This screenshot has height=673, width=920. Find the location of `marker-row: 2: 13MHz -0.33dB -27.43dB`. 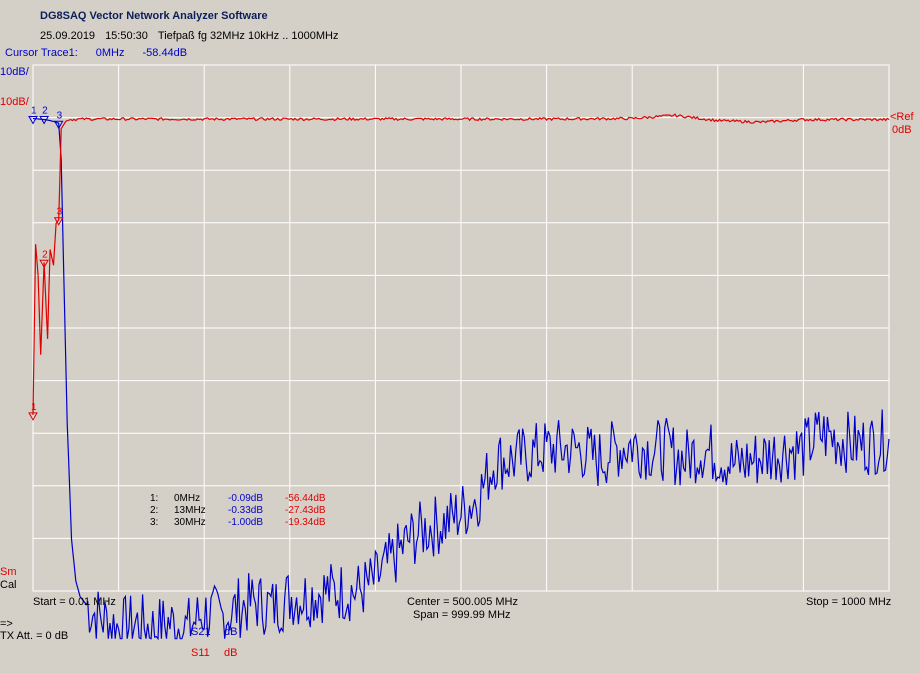

marker-row: 2: 13MHz -0.33dB -27.43dB is located at coordinates (250, 511).